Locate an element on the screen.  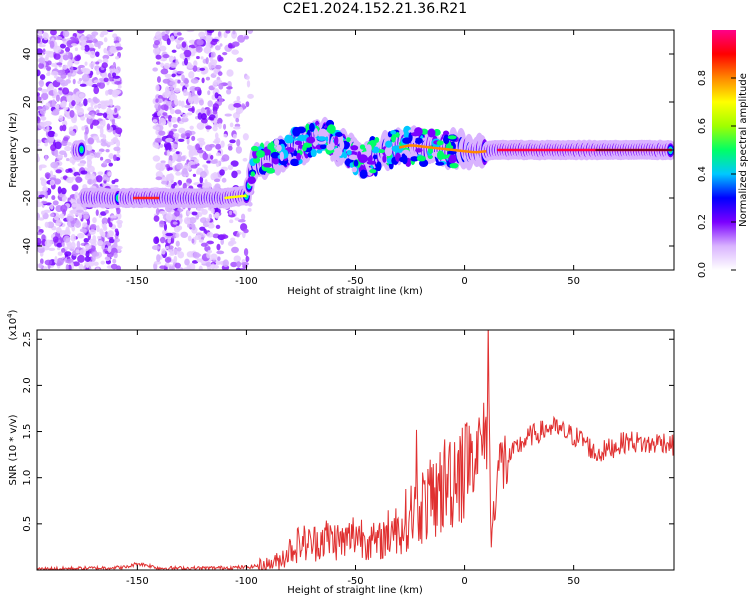
y-scale-close: ) is located at coordinates (13, 311).